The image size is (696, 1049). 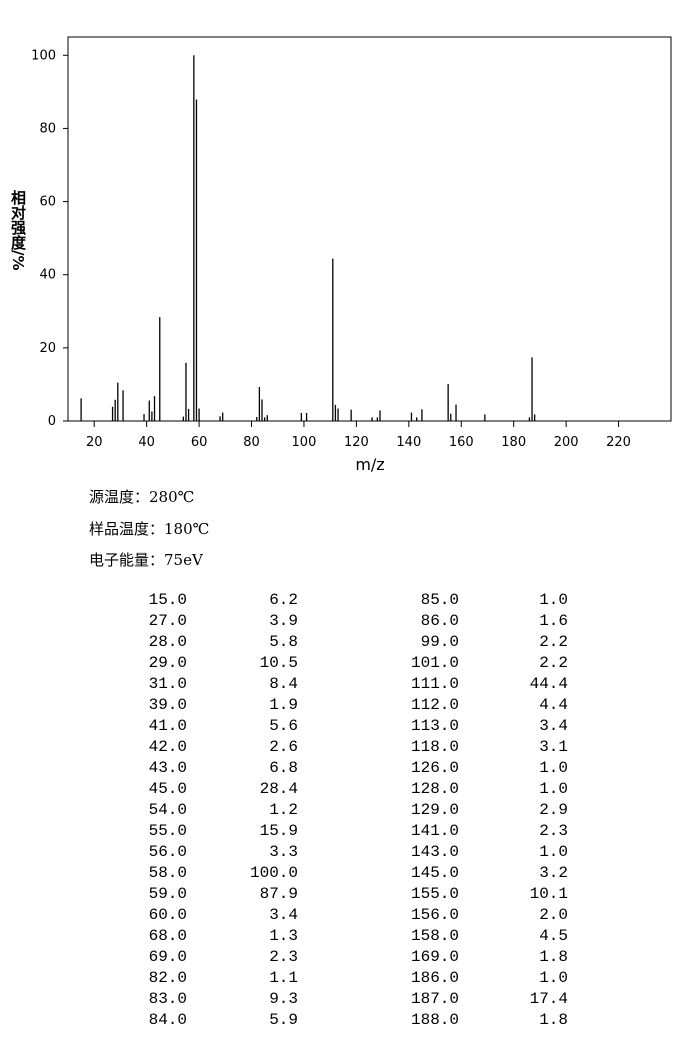 What do you see at coordinates (434, 978) in the screenshot?
I see `mz-cell: 186.0` at bounding box center [434, 978].